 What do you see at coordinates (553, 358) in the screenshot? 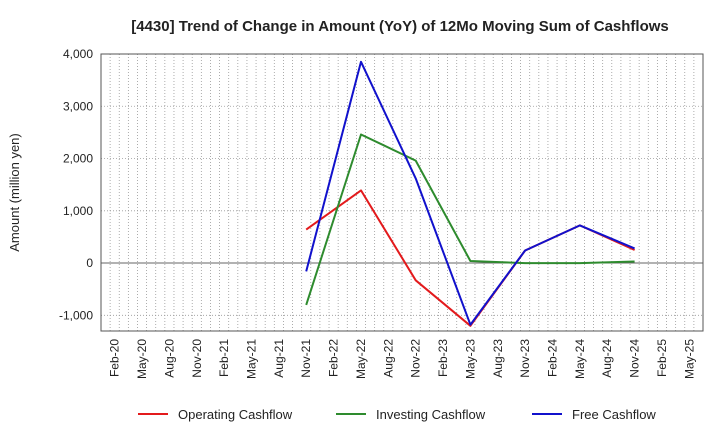
I see `x-tick-label: Feb-24` at bounding box center [553, 358].